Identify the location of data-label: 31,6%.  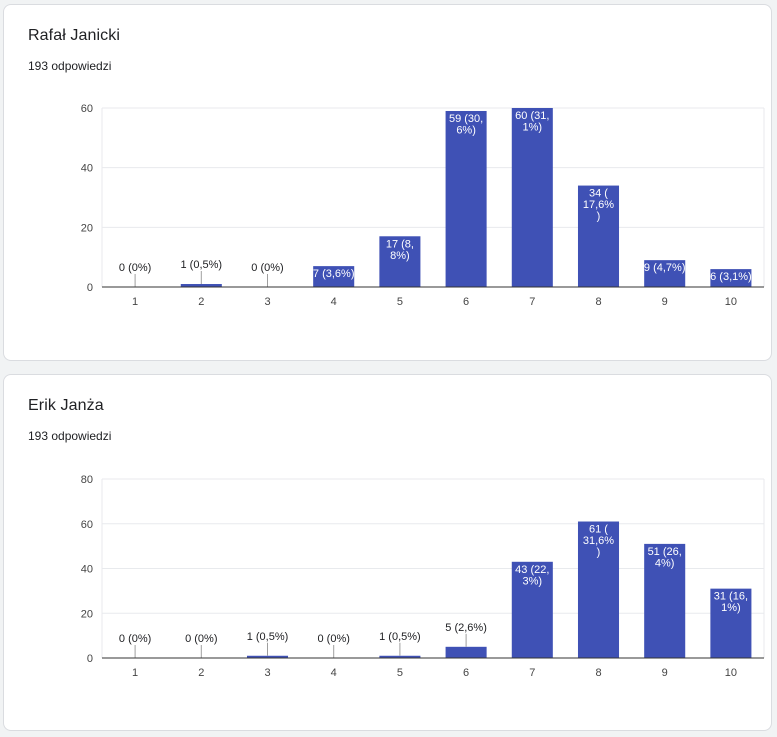
(598, 541).